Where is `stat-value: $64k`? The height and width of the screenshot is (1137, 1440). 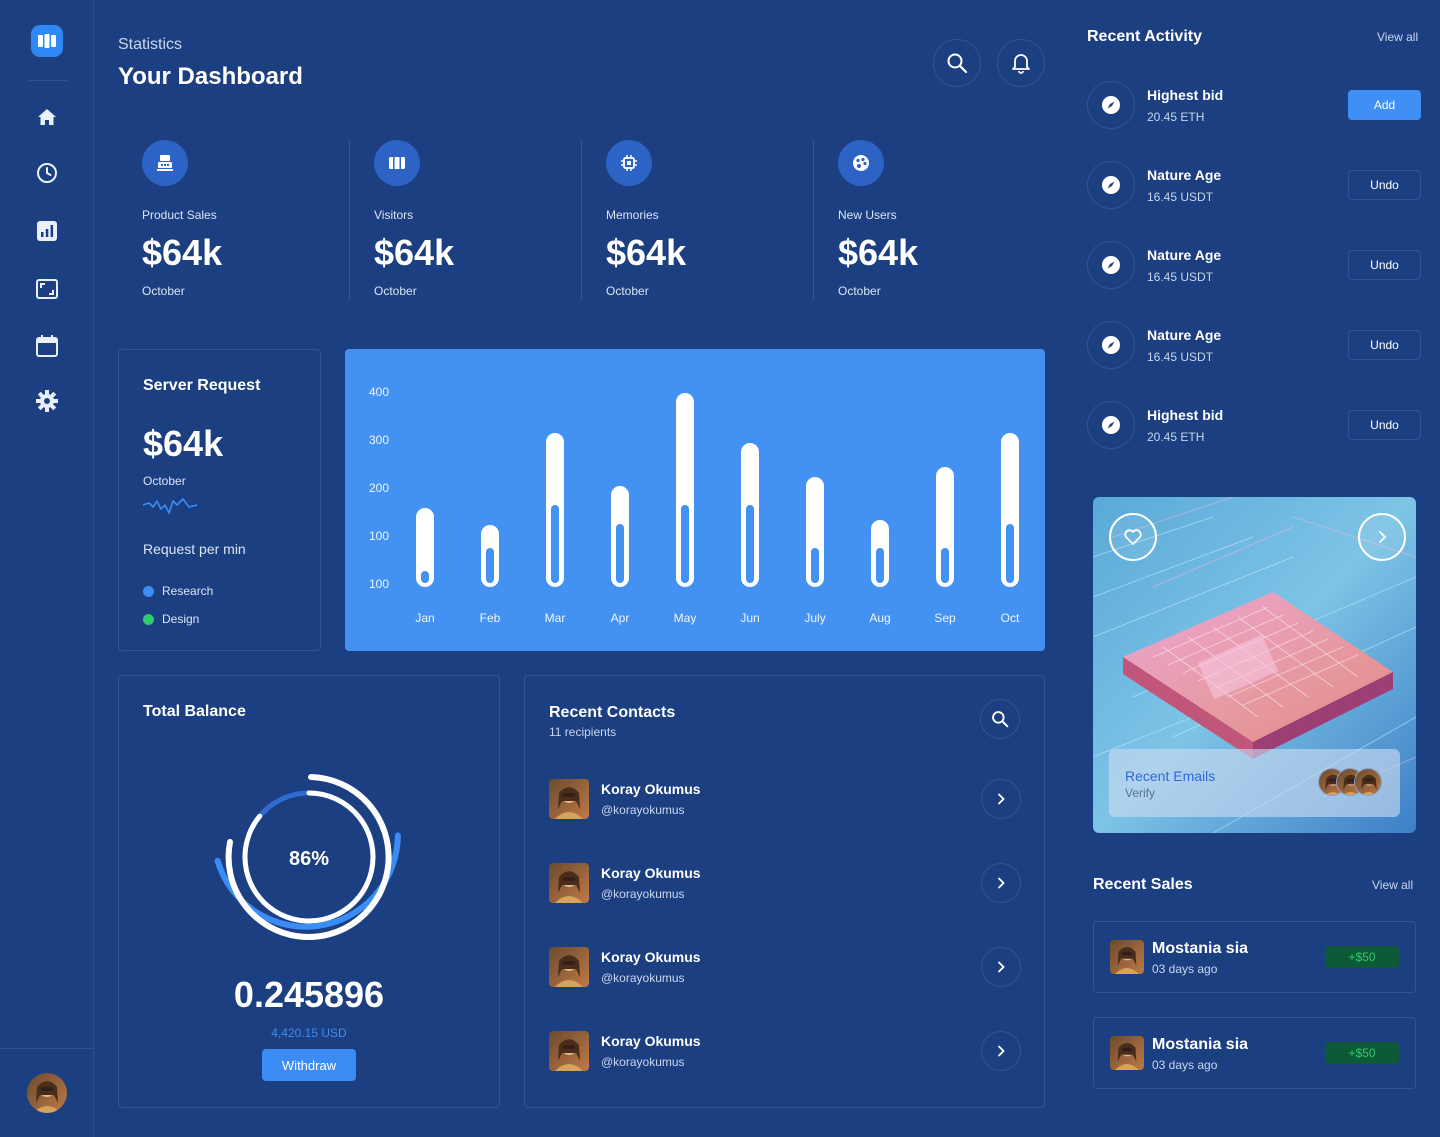 stat-value: $64k is located at coordinates (646, 252).